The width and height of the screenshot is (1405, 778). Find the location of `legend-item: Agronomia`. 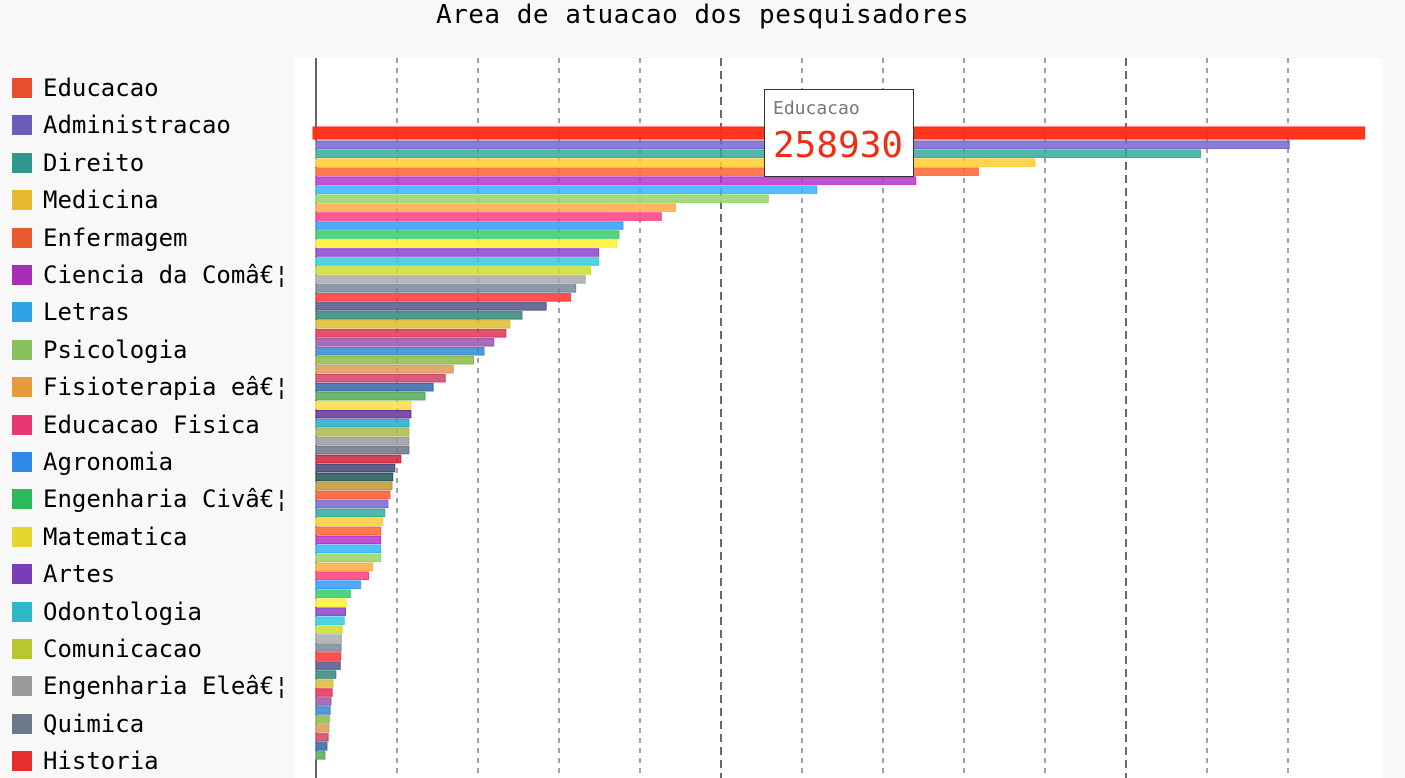

legend-item: Agronomia is located at coordinates (92, 462).